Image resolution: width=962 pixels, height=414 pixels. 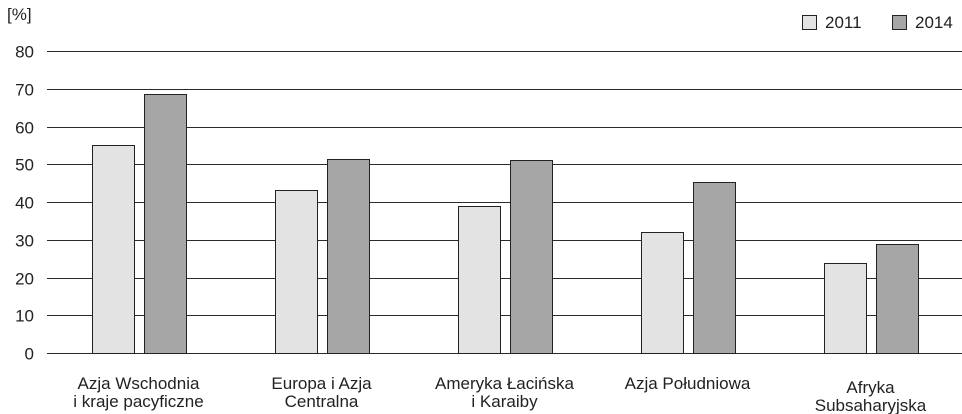 What do you see at coordinates (24, 90) in the screenshot?
I see `y-tick-label: 70` at bounding box center [24, 90].